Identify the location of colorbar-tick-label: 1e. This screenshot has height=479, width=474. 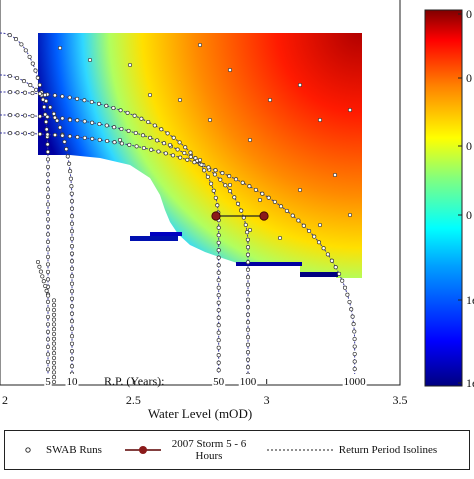
(470, 300).